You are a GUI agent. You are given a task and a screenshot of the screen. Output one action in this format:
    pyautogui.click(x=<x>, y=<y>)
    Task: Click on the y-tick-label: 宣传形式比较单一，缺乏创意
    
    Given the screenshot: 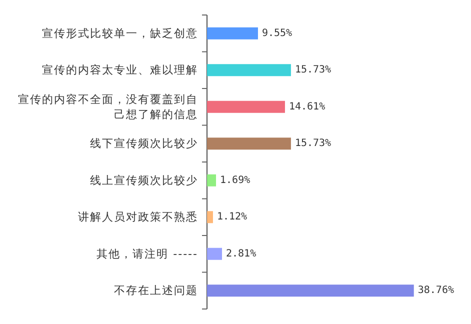 What is the action you would take?
    pyautogui.click(x=120, y=33)
    